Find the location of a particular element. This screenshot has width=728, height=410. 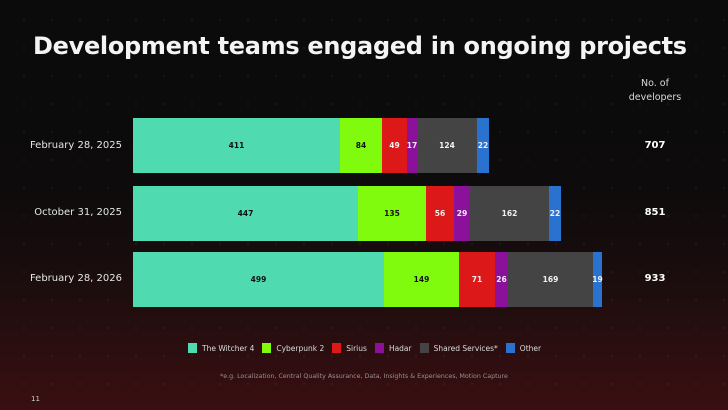

stacked-bar: 447 135 56 29 162 22 is located at coordinates (347, 213).